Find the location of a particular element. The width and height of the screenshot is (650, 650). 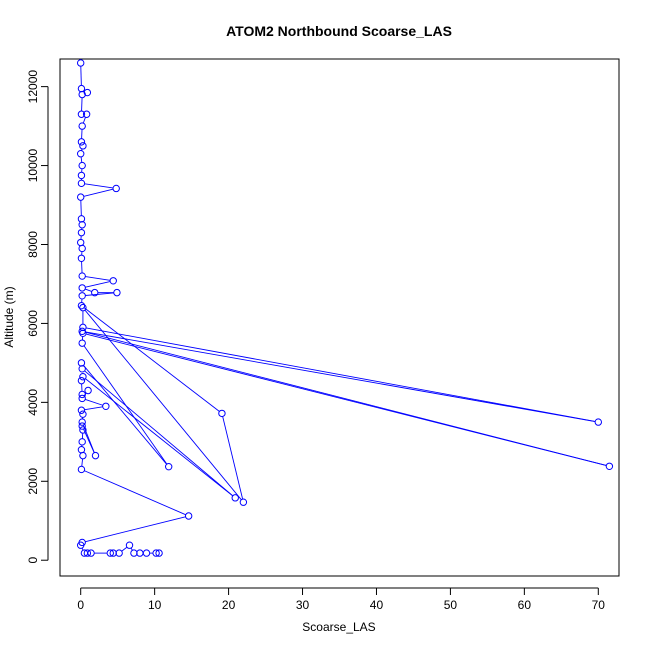

y-axis-title: Altitude (m) is located at coordinates (9, 316).